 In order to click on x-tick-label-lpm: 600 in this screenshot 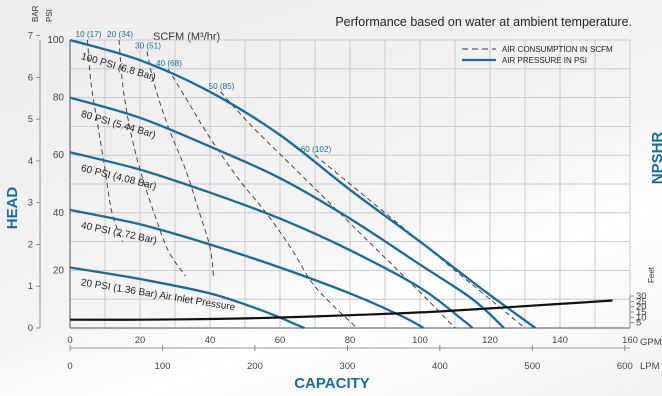, I will do `click(625, 366)`.